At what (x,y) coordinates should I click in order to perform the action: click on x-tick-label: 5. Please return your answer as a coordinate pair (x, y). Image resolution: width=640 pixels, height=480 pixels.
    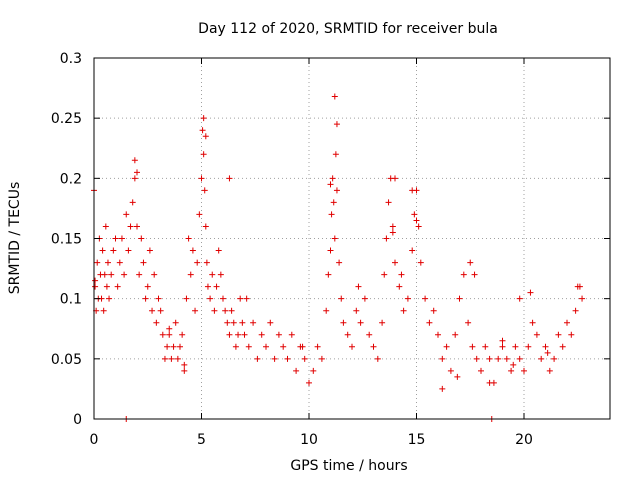
    Looking at the image, I should click on (201, 440).